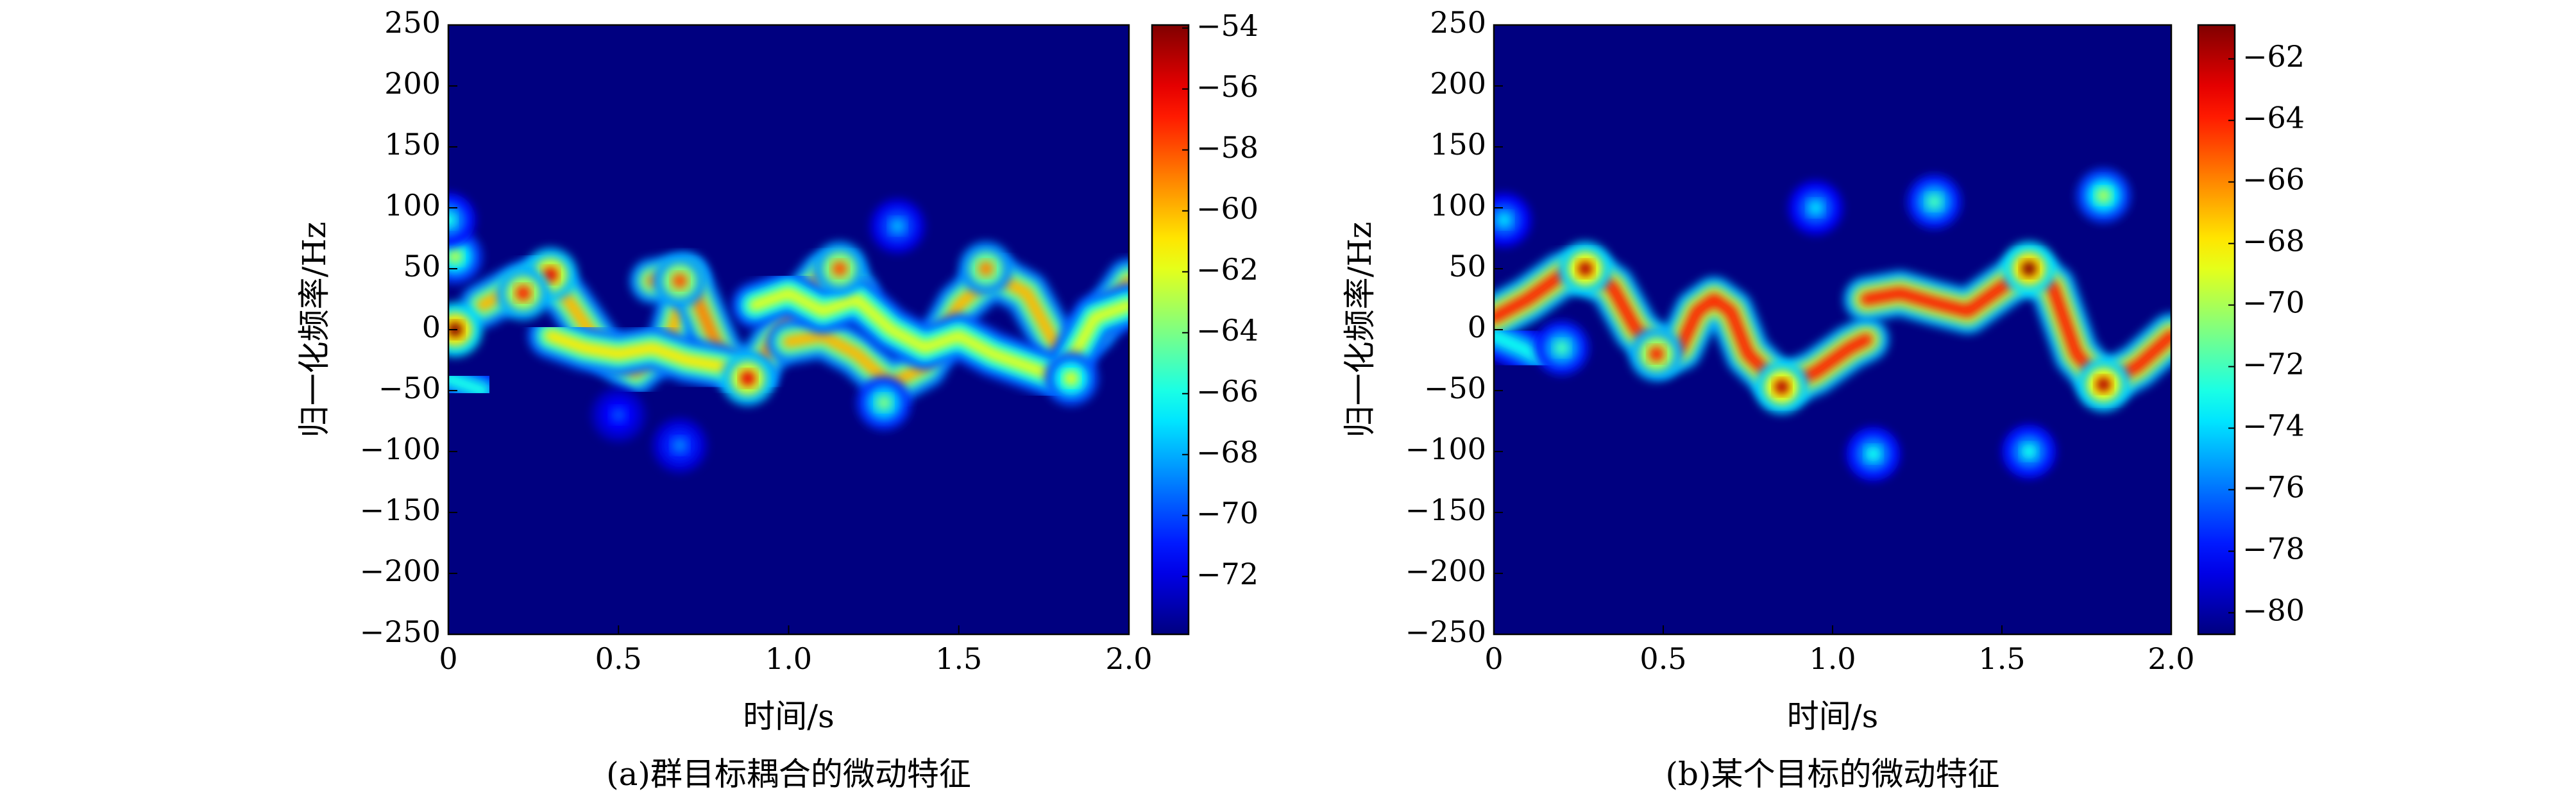 The height and width of the screenshot is (803, 2576). What do you see at coordinates (1227, 147) in the screenshot?
I see `colorbar-tick-label: −58` at bounding box center [1227, 147].